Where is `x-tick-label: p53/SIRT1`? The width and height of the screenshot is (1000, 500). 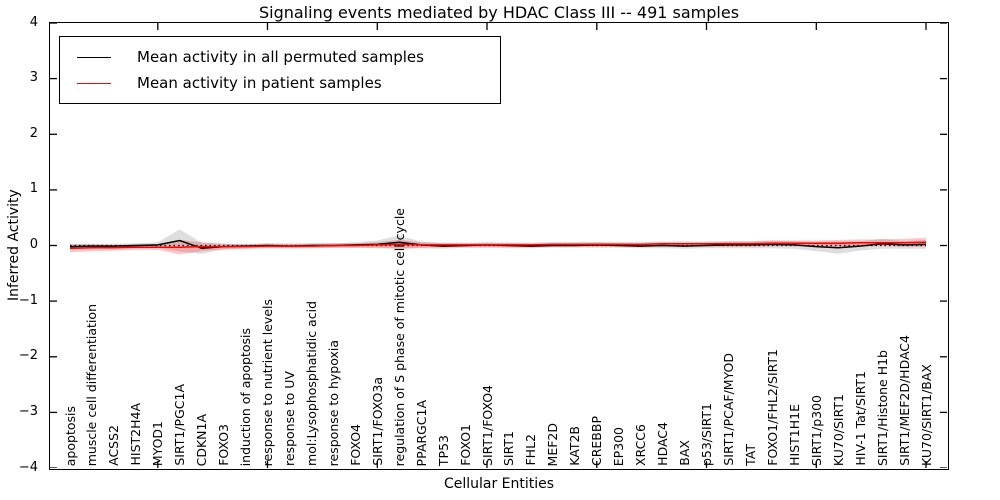
x-tick-label: p53/SIRT1 is located at coordinates (706, 434).